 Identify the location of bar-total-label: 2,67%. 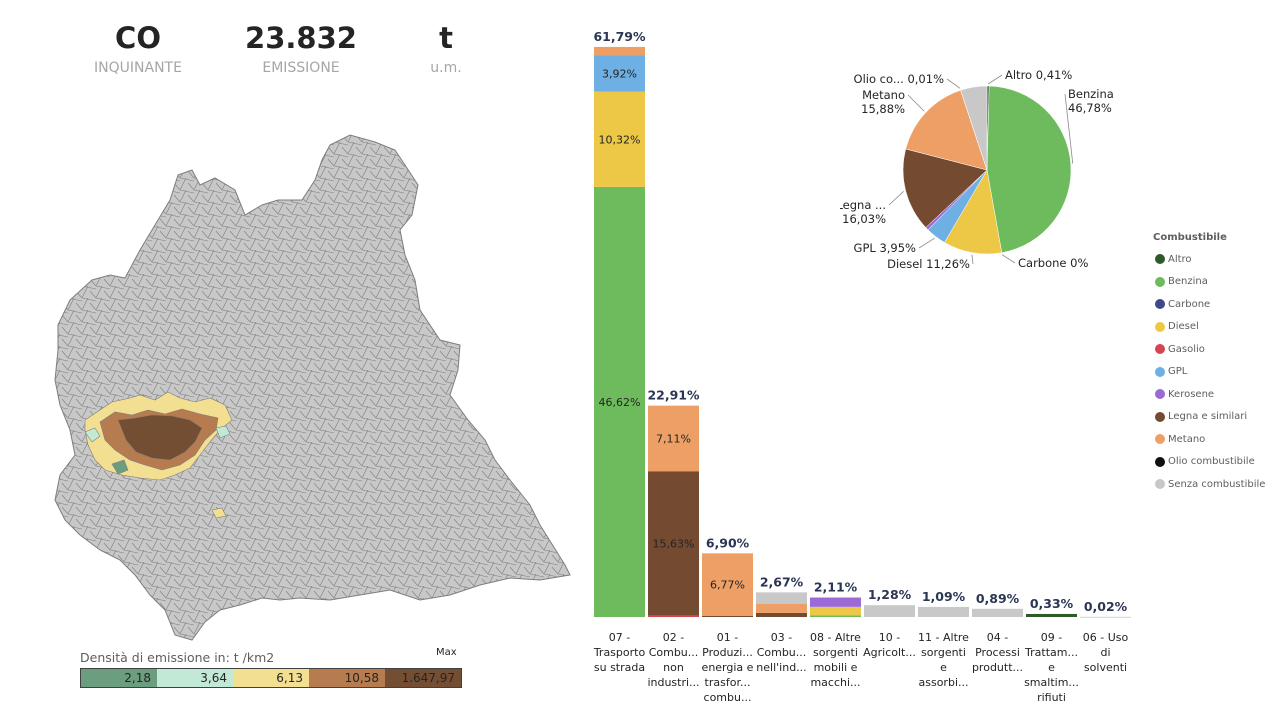
(782, 581).